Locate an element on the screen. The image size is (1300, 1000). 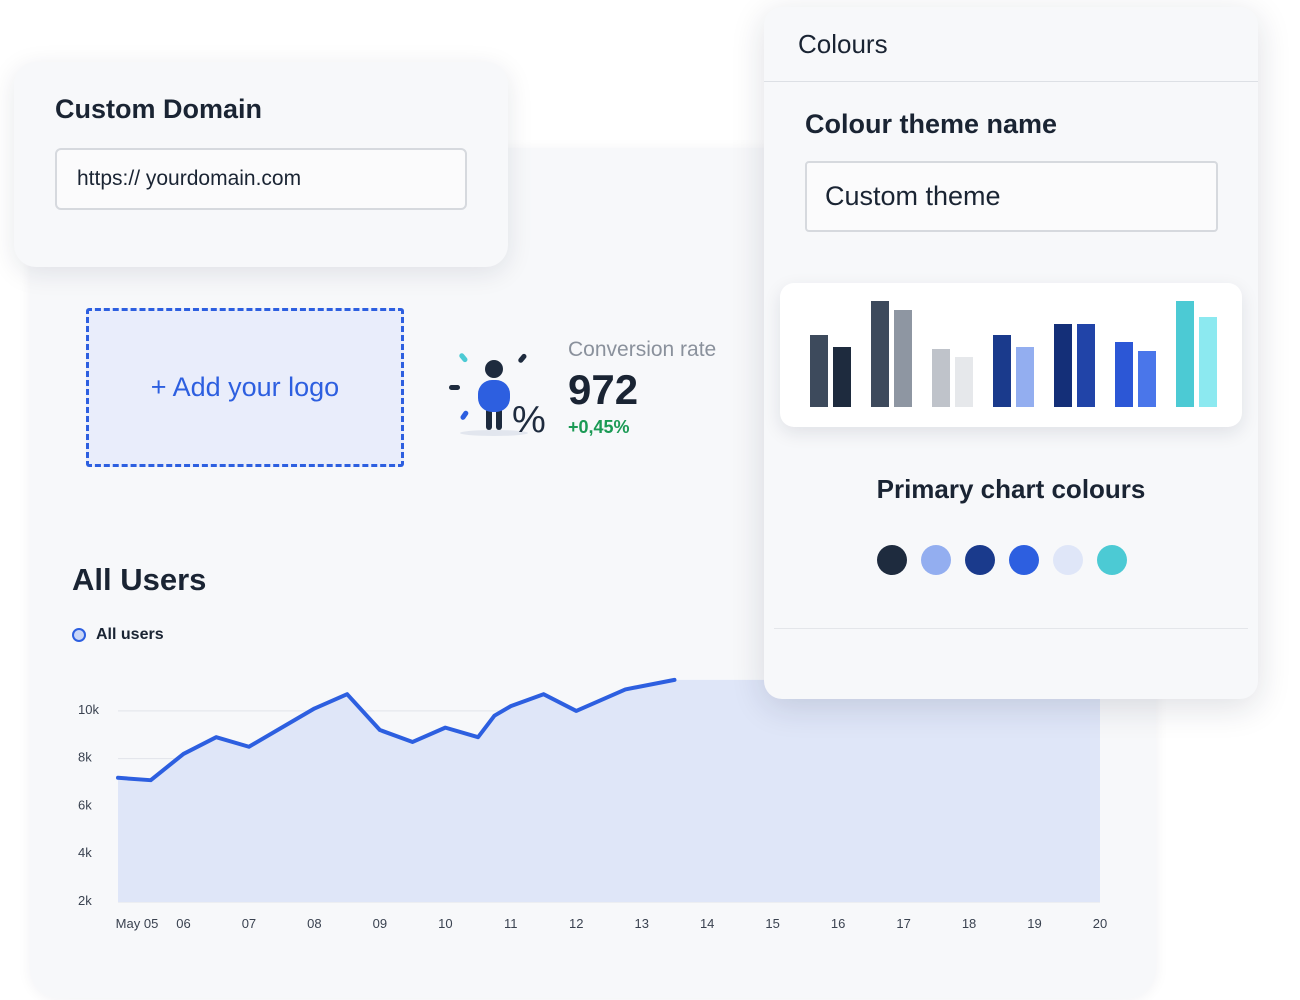
add-logo-label: + Add your logo is located at coordinates (245, 387).